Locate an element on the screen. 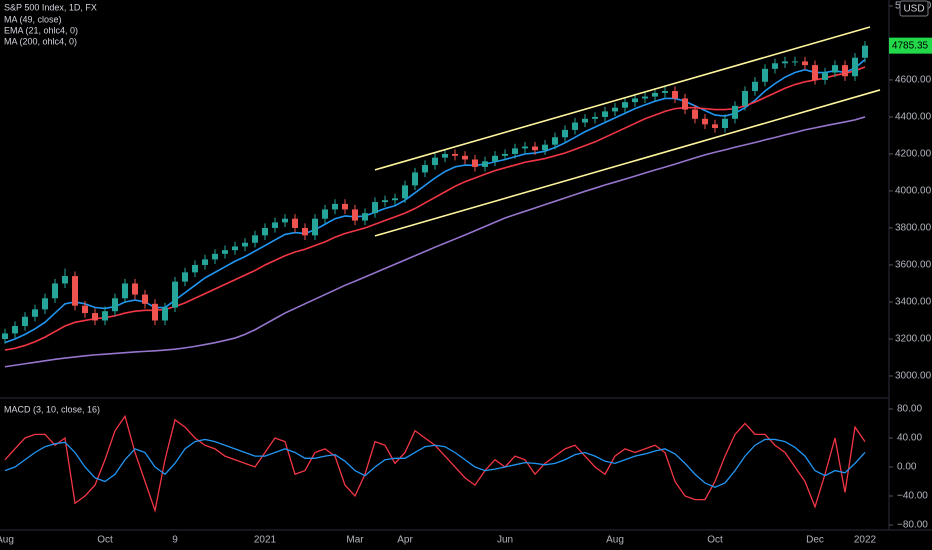 The width and height of the screenshot is (932, 550). last-price-label: 4785.35 is located at coordinates (910, 45).